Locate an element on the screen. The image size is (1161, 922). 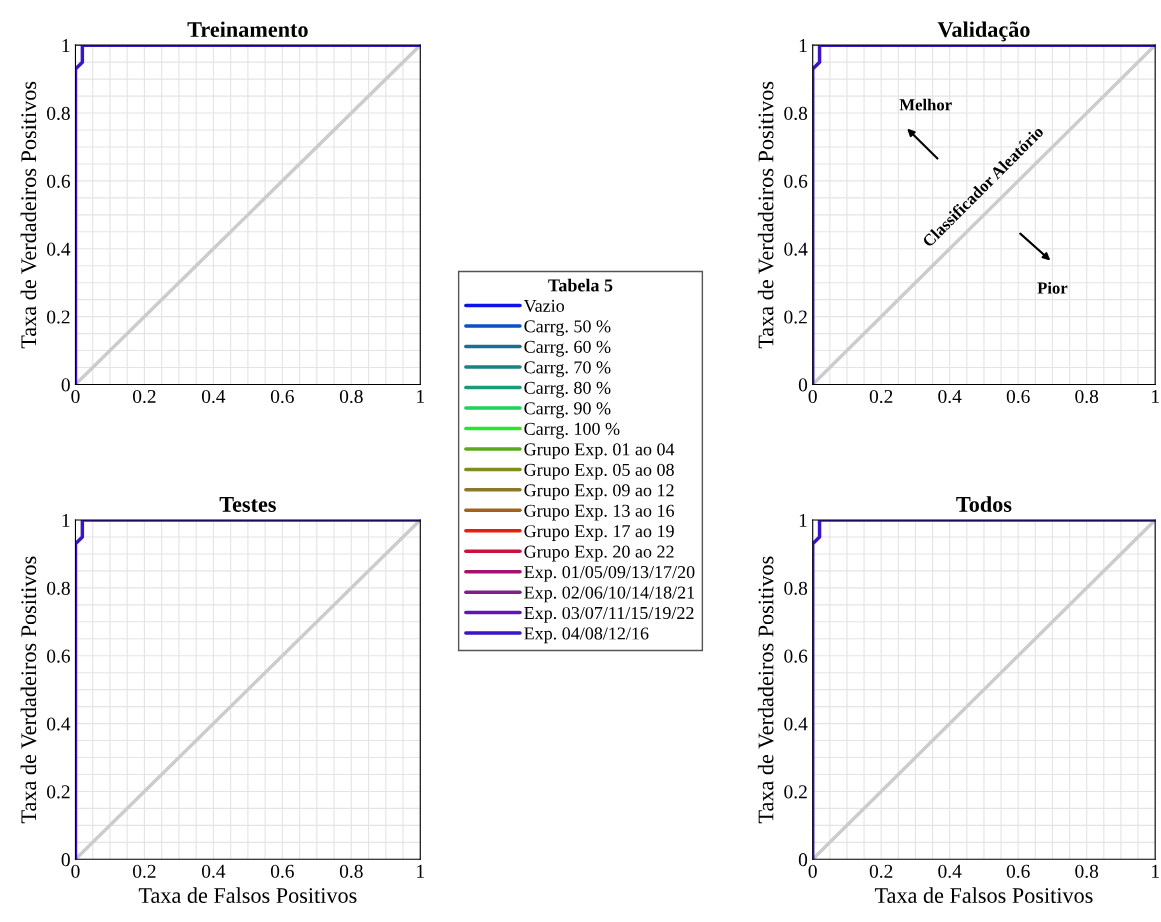
chart-title: Treinamento is located at coordinates (247, 29).